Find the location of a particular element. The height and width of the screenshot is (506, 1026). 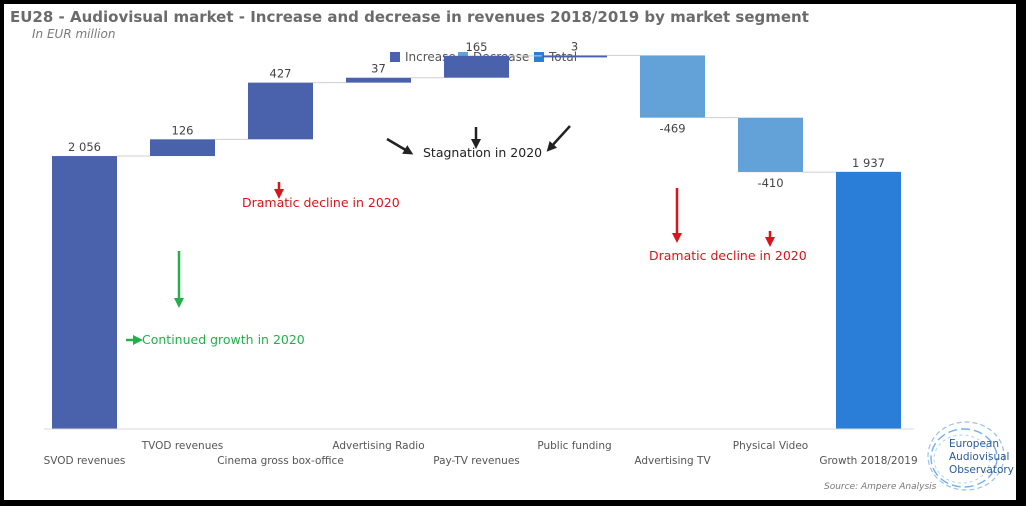

data-label-9: 1 937 is located at coordinates (868, 163).